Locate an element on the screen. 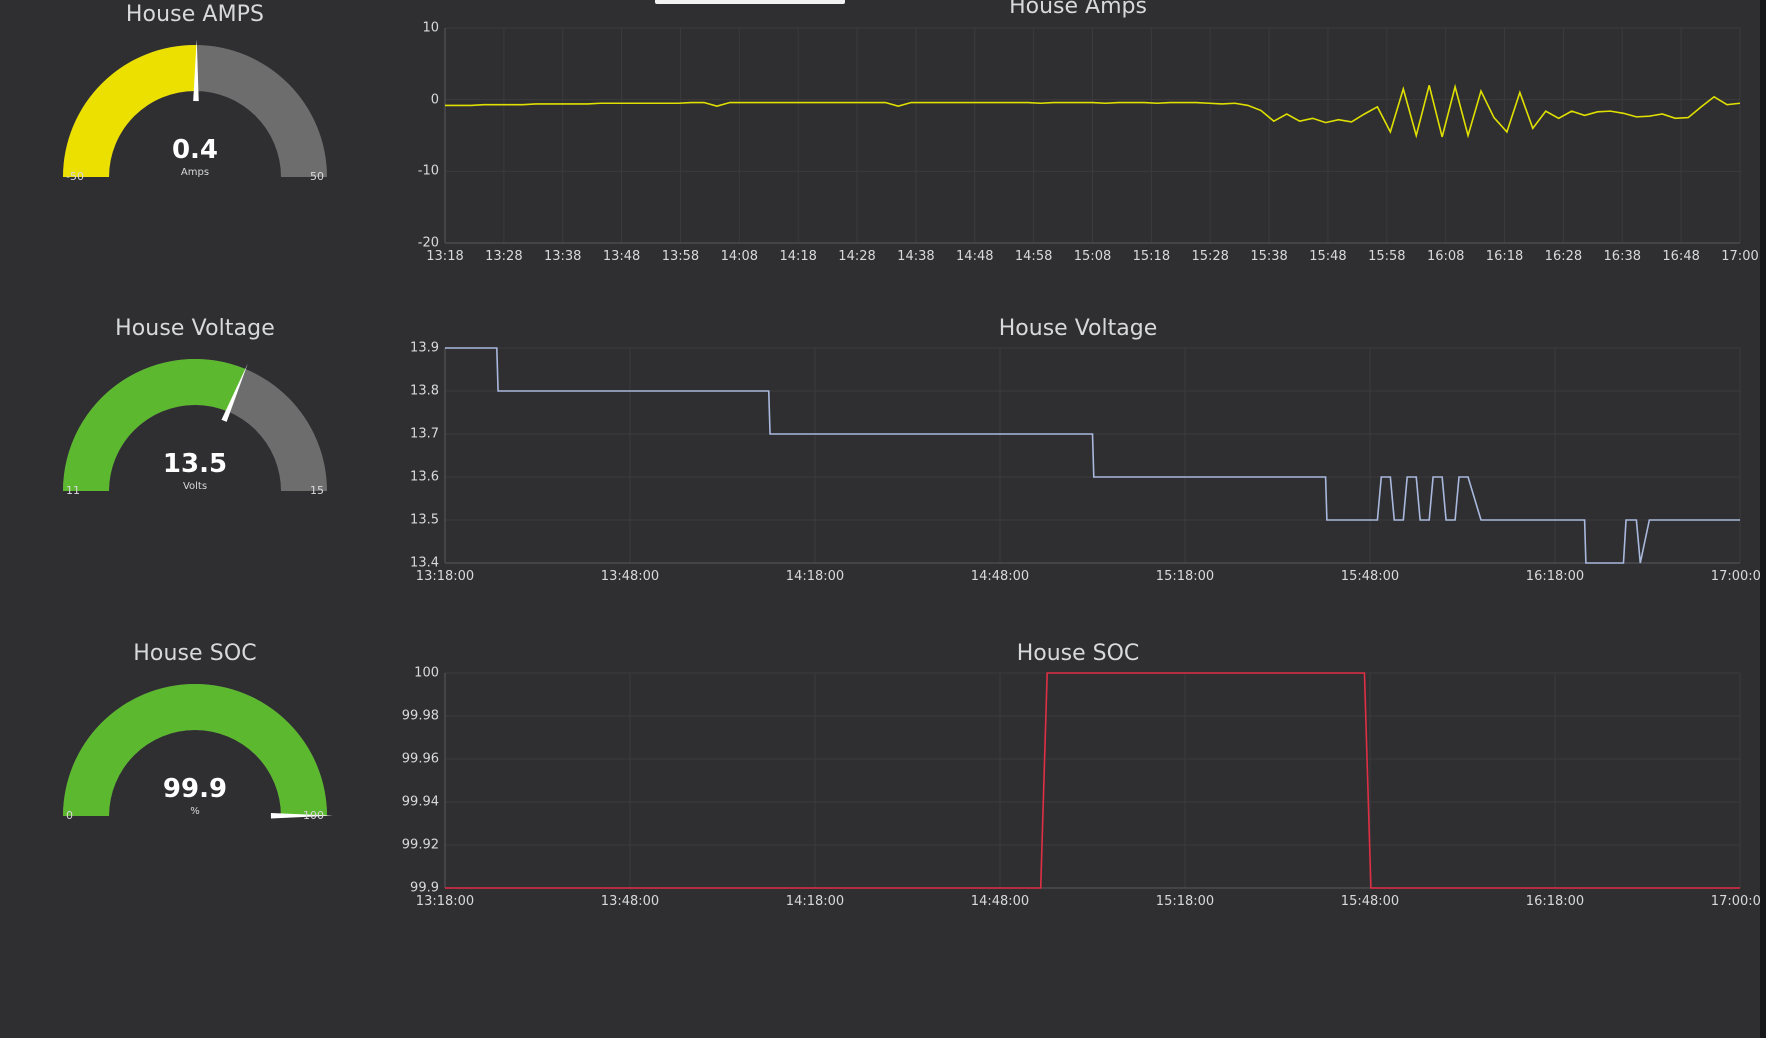 This screenshot has width=1766, height=1038. chart-y-tick-label: 100 is located at coordinates (426, 673).